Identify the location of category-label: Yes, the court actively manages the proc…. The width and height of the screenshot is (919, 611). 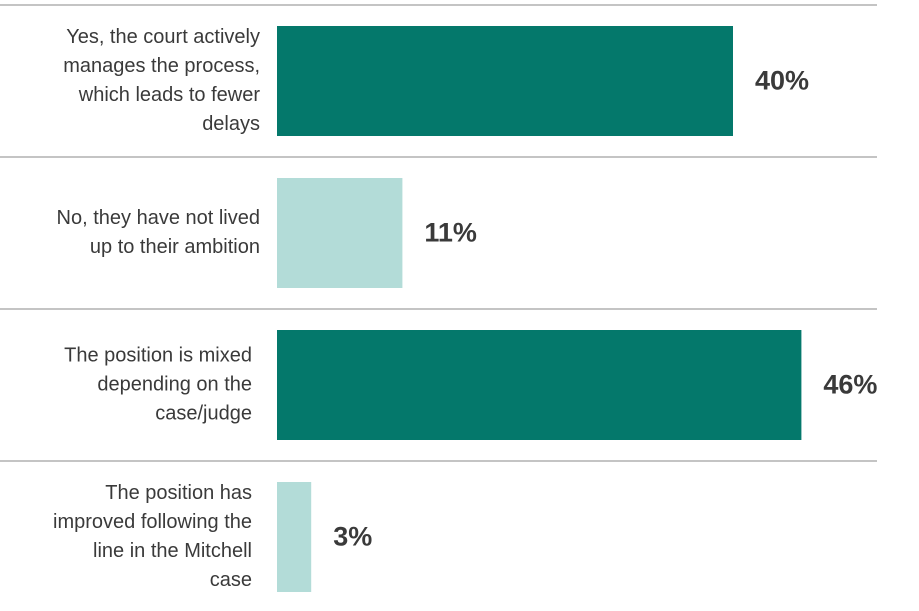
(161, 80).